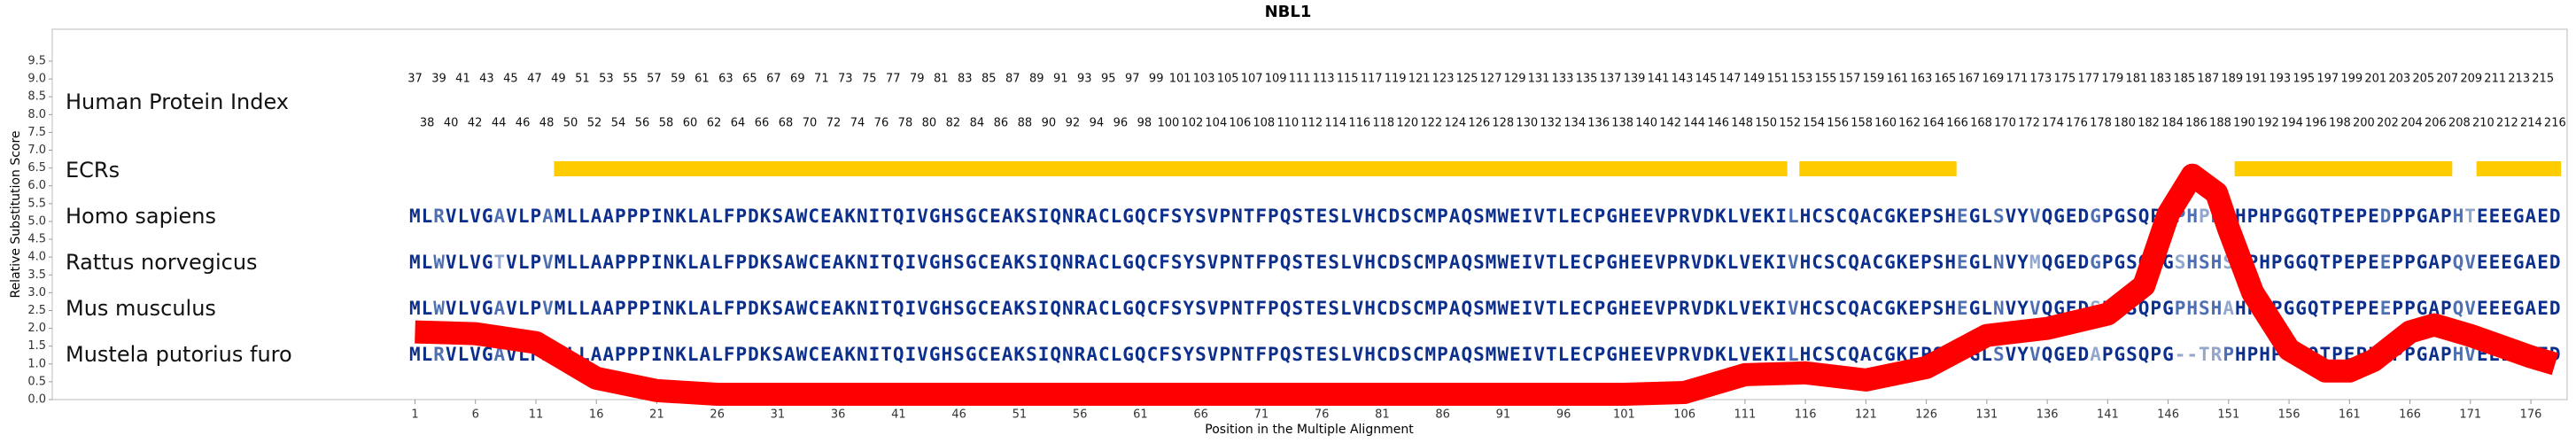  What do you see at coordinates (1718, 124) in the screenshot?
I see `index-number: 146` at bounding box center [1718, 124].